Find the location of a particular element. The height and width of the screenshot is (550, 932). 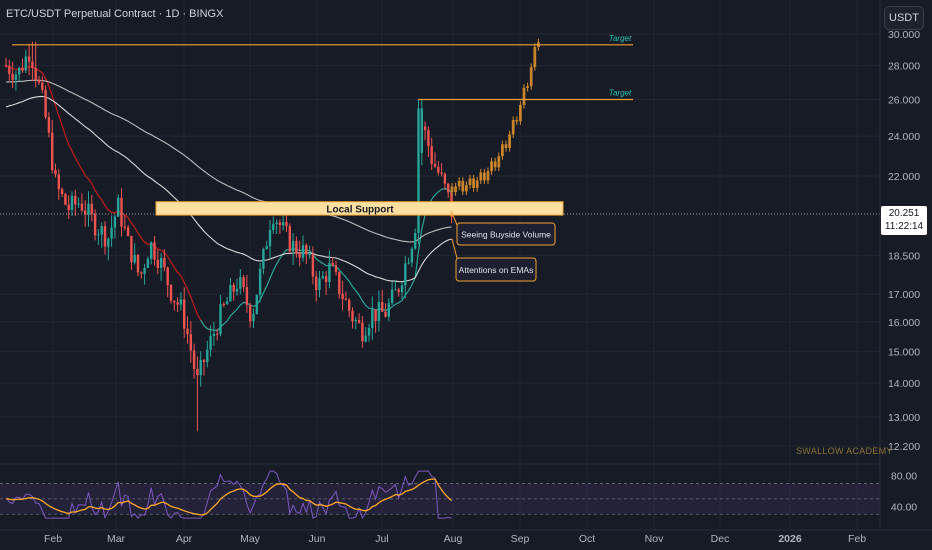

time-tick-label: Jul is located at coordinates (381, 539).